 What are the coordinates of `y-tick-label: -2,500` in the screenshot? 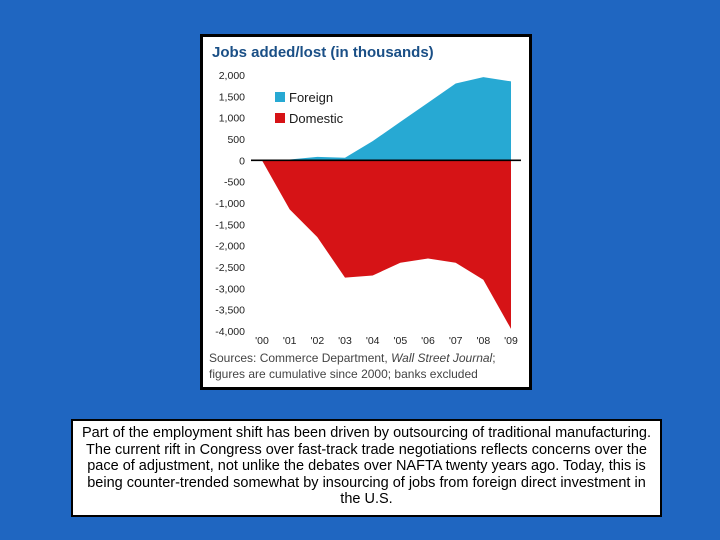 It's located at (230, 268).